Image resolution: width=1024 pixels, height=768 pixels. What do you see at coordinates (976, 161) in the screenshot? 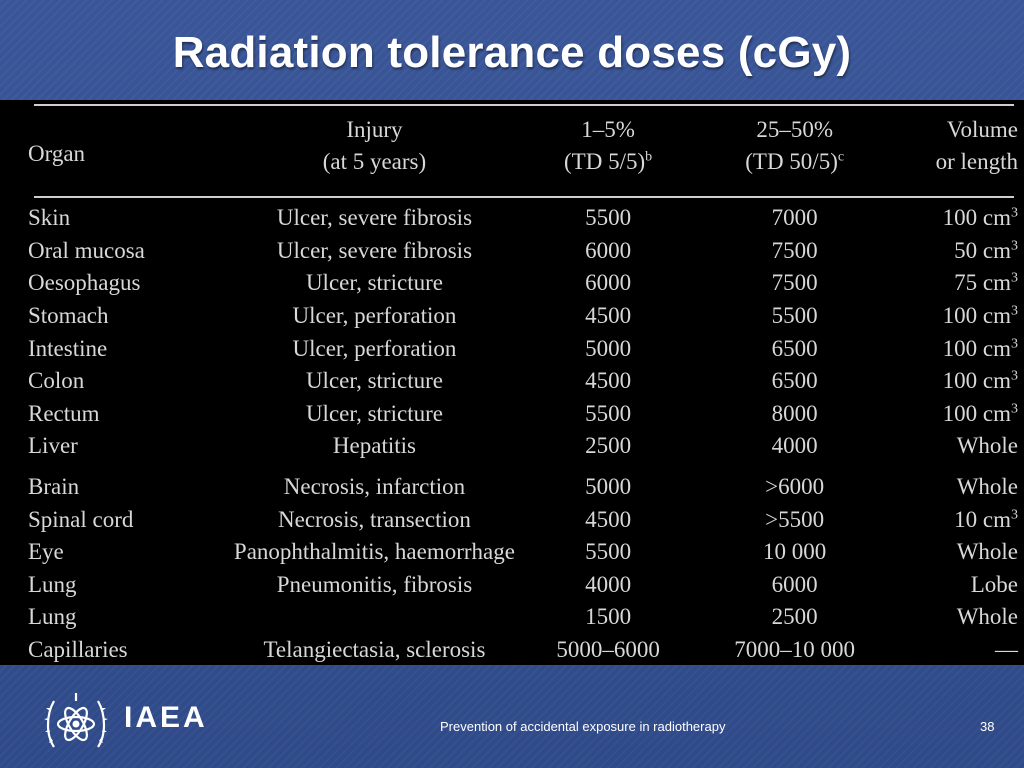
I see `header-volume-line2: or length` at bounding box center [976, 161].